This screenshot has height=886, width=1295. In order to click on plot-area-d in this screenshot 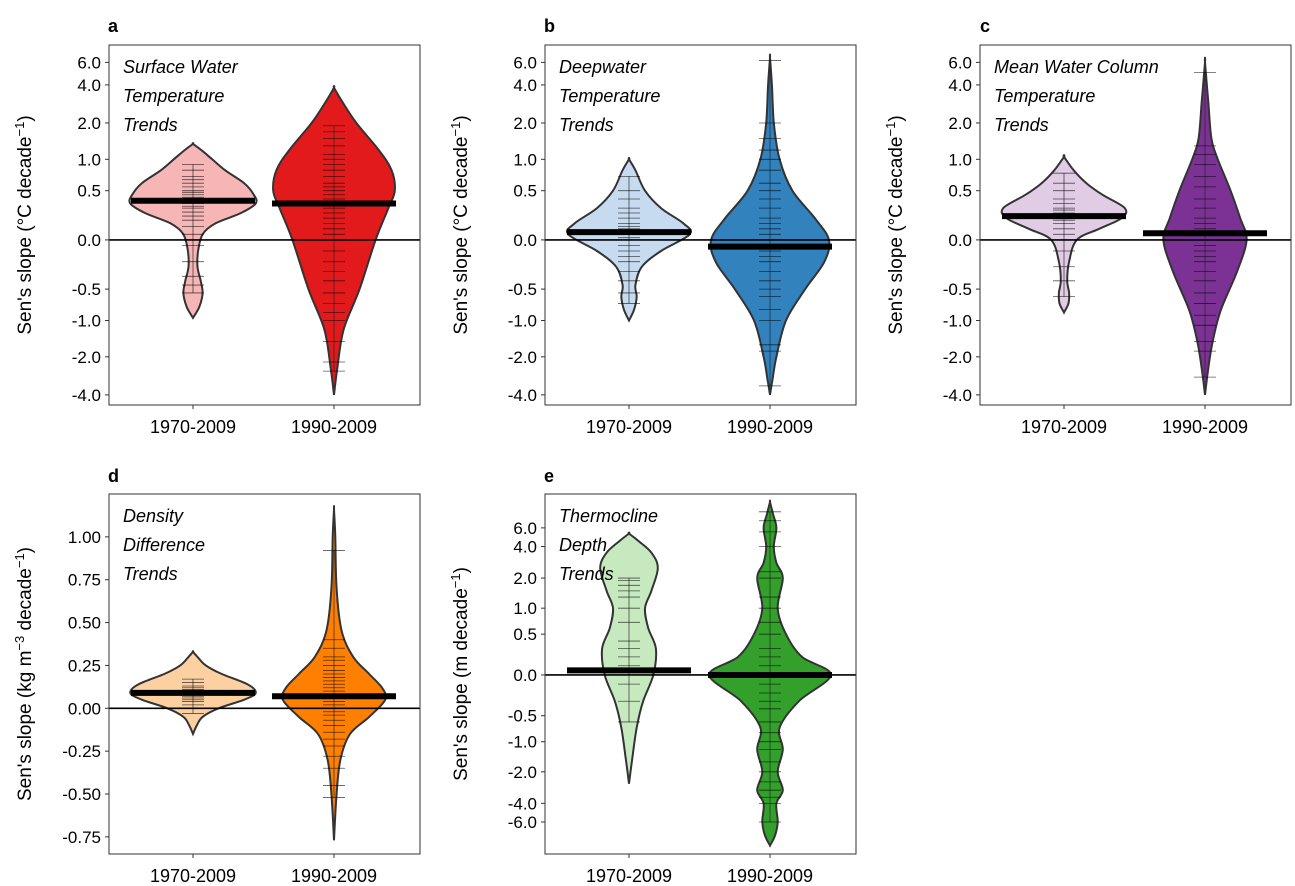, I will do `click(264, 673)`.